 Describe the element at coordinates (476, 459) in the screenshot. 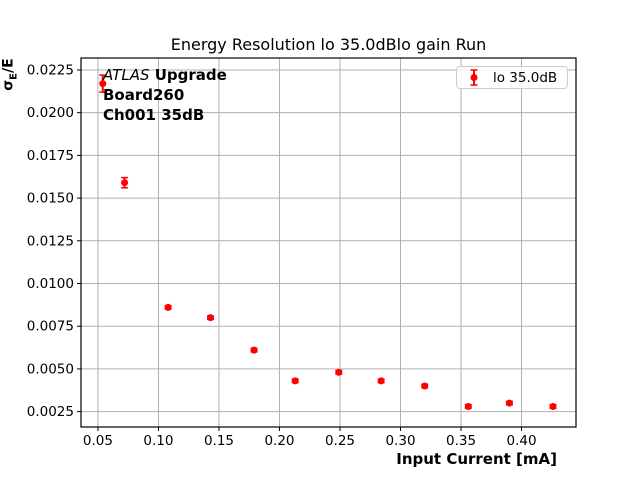

I see `x-axis-label: Input Current [mA]` at that location.